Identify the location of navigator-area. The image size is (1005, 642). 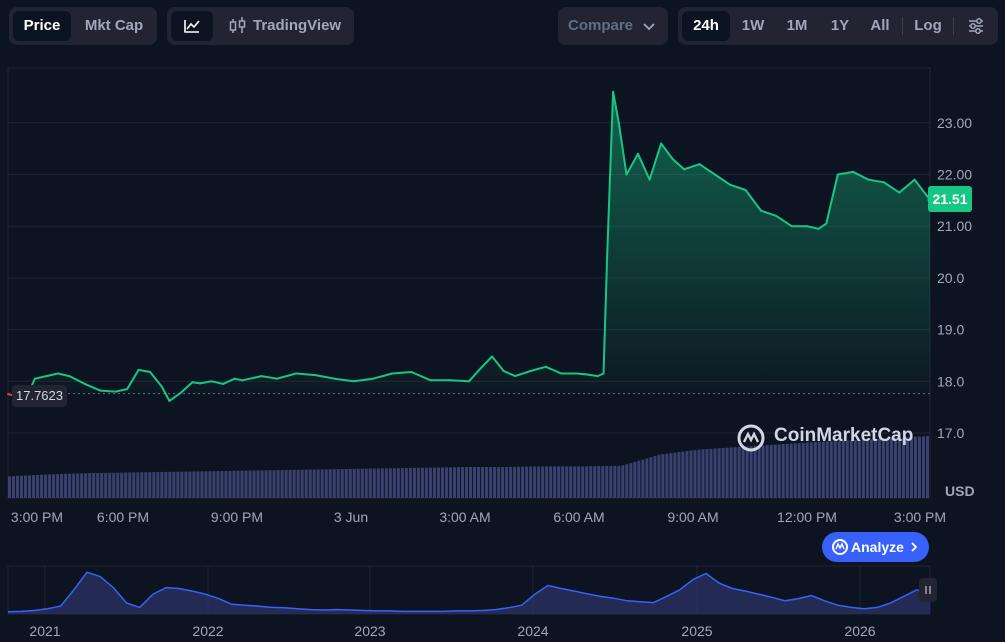
(469, 593).